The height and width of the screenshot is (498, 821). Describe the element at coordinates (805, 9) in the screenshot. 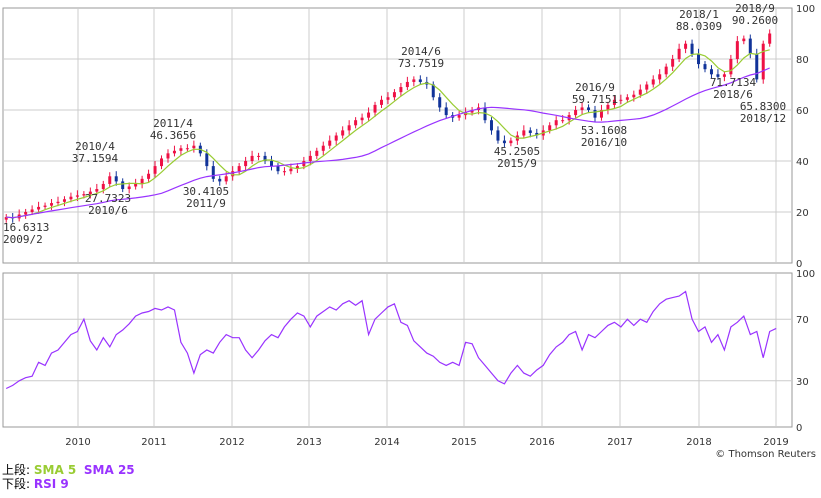

I see `upper-y-tick-label: 100` at that location.